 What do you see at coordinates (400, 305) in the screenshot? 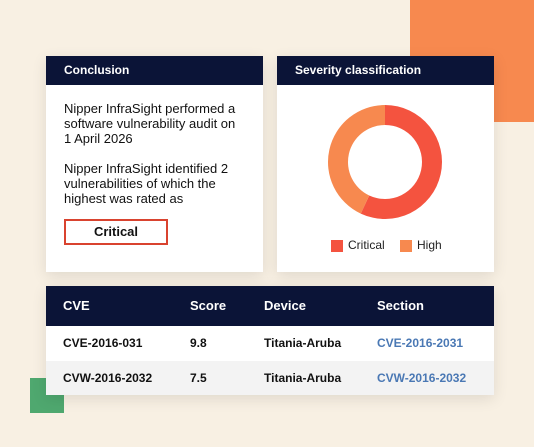
I see `table-cell: Section` at bounding box center [400, 305].